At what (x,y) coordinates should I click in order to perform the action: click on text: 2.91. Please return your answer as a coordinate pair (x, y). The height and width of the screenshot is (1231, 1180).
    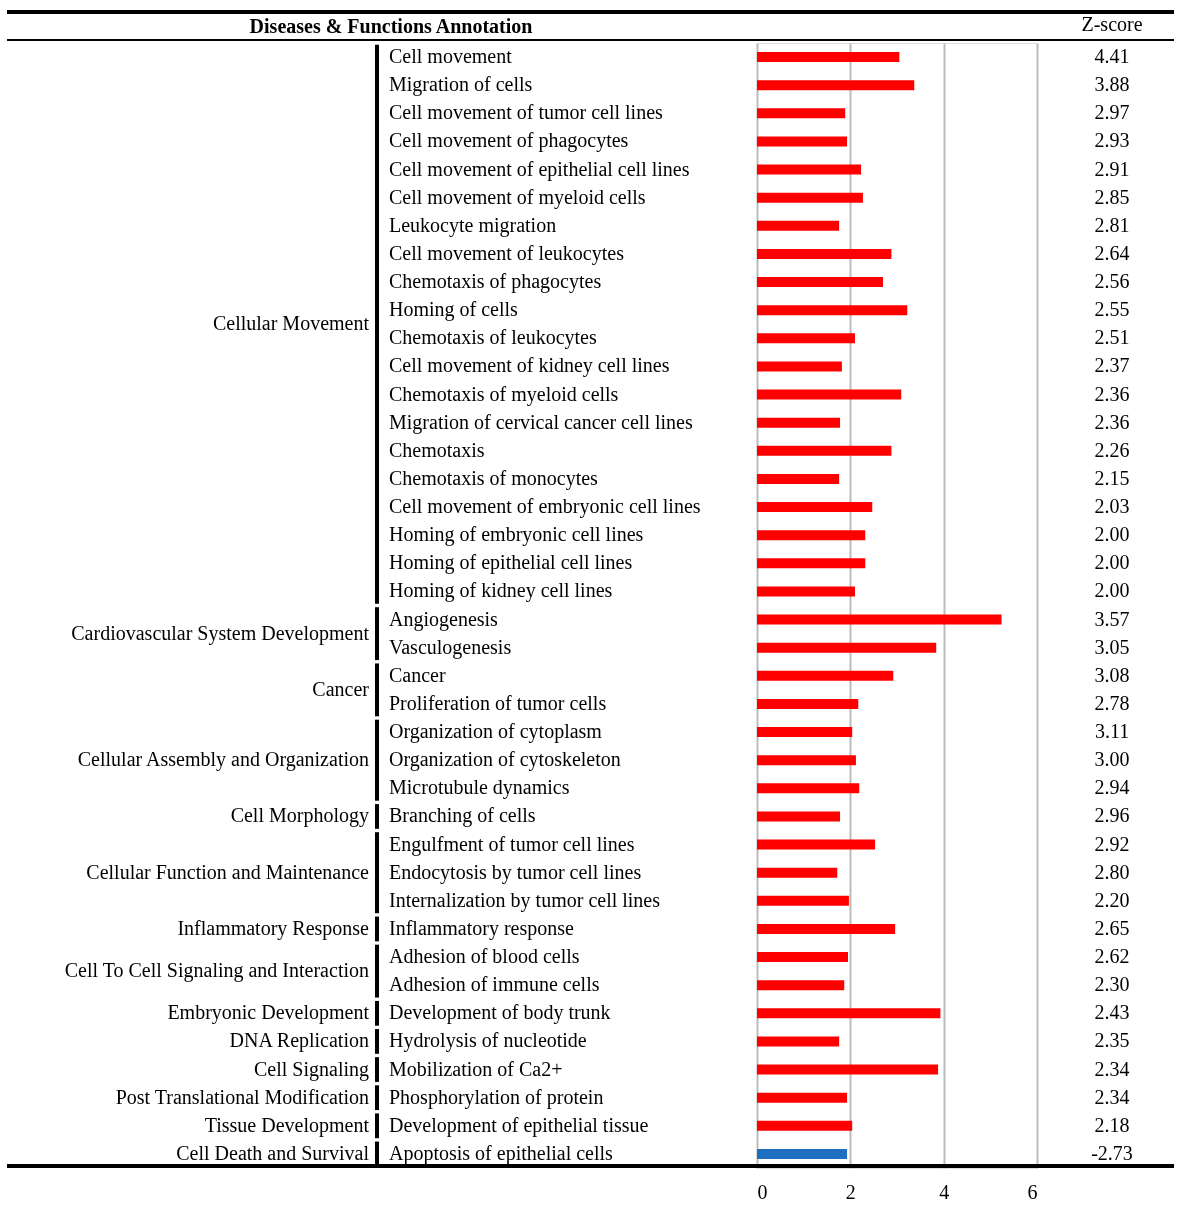
    Looking at the image, I should click on (1112, 168).